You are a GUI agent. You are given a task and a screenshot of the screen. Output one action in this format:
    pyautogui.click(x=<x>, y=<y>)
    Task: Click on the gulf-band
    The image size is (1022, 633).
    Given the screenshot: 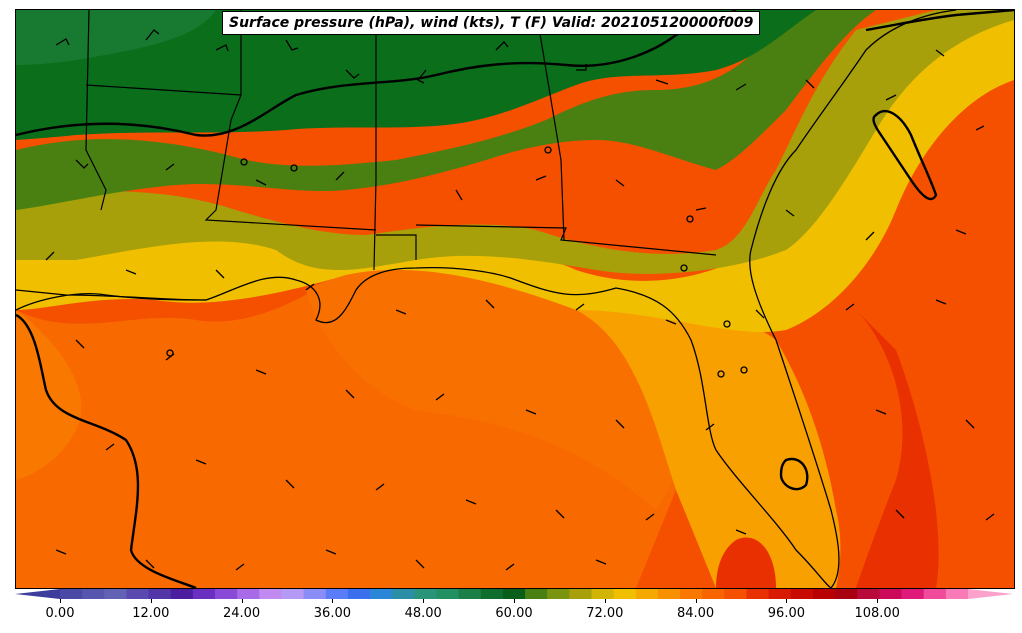 What is the action you would take?
    pyautogui.click(x=495, y=388)
    